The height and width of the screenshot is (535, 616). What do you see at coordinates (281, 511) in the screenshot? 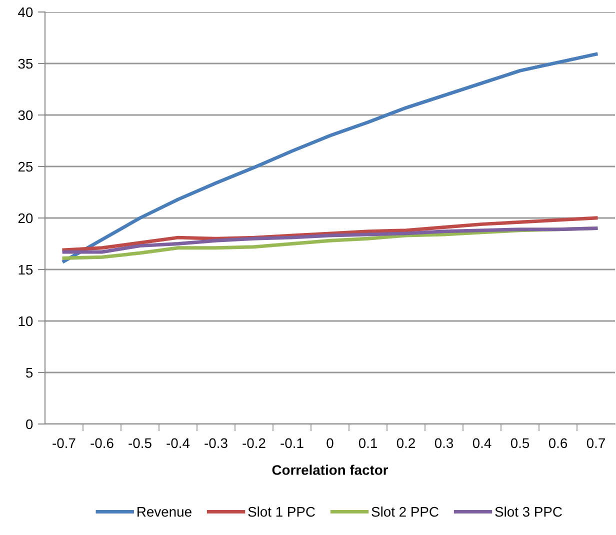
I see `legend-label: Slot 1 PPC` at bounding box center [281, 511].